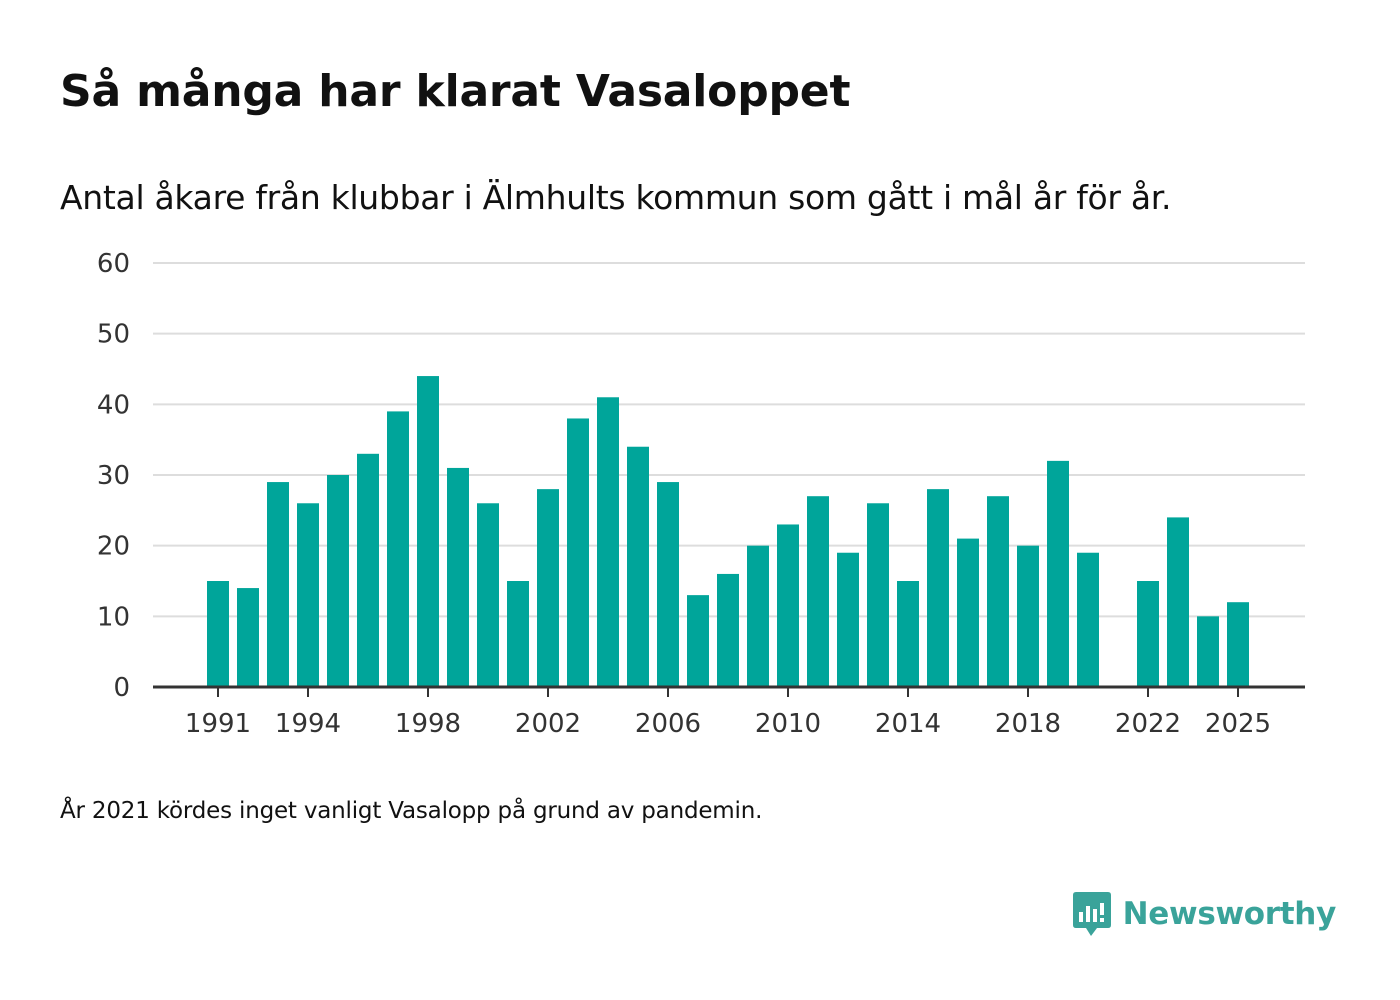 This screenshot has width=1400, height=1000. Describe the element at coordinates (1178, 602) in the screenshot. I see `bar-2023` at that location.